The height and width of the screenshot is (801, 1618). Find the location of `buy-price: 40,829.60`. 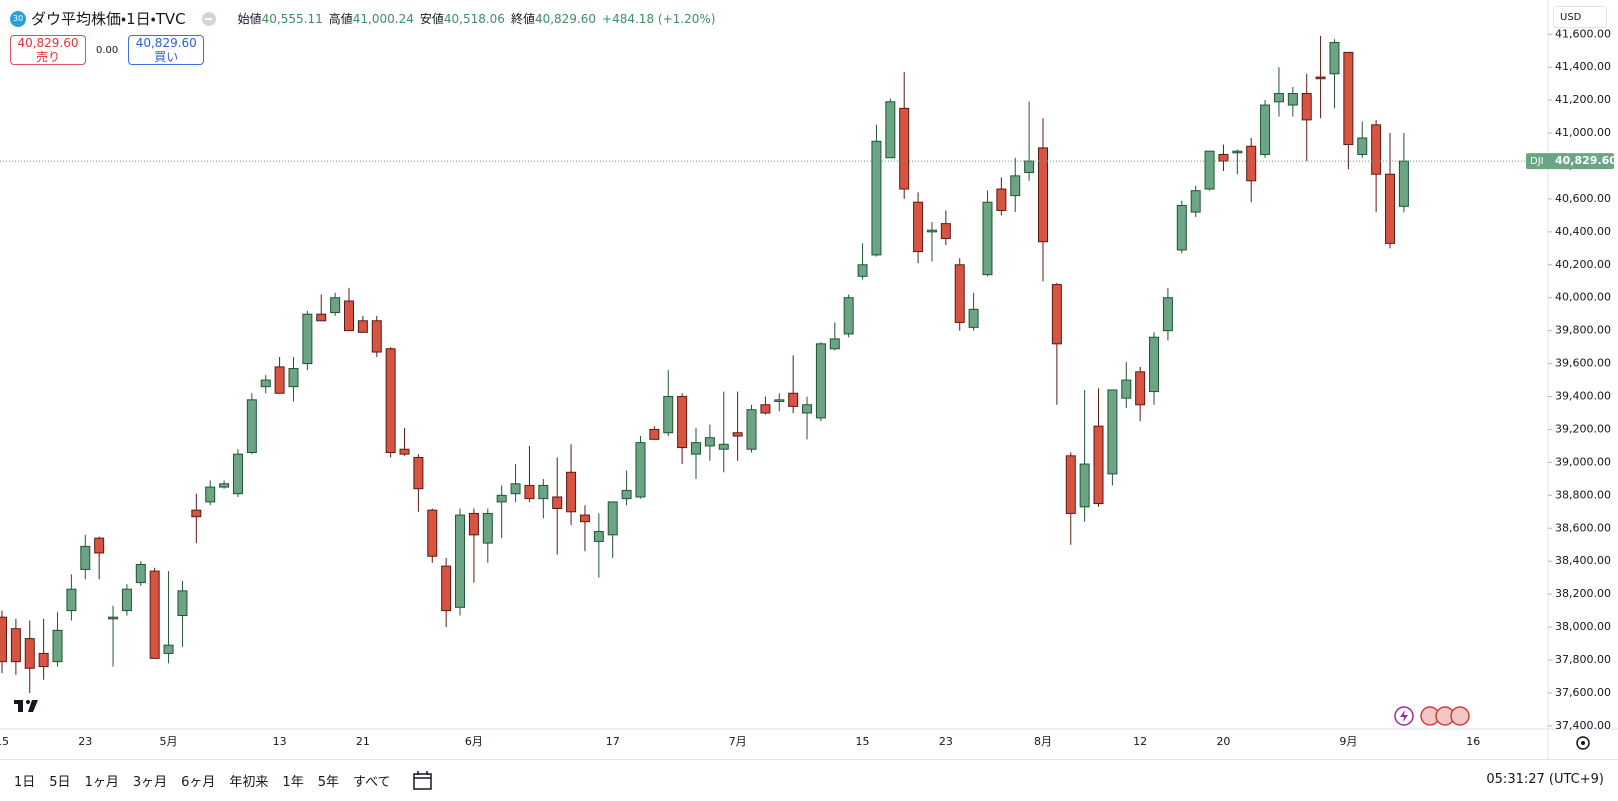

buy-price: 40,829.60 is located at coordinates (166, 43).